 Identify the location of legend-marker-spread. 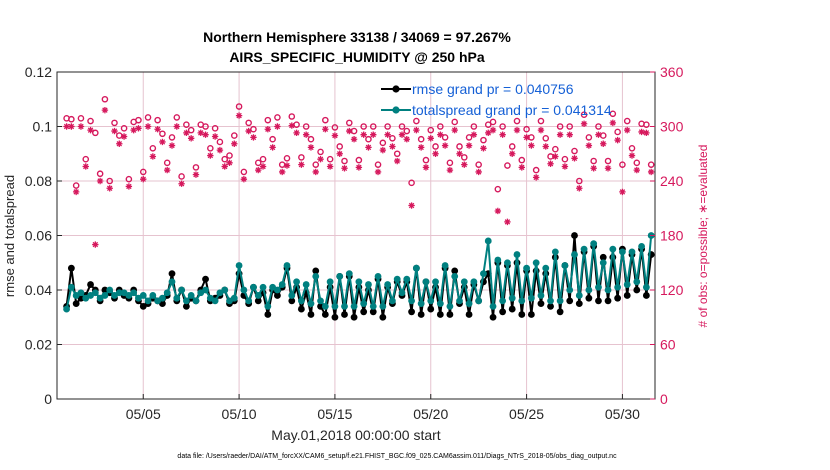
(396, 110).